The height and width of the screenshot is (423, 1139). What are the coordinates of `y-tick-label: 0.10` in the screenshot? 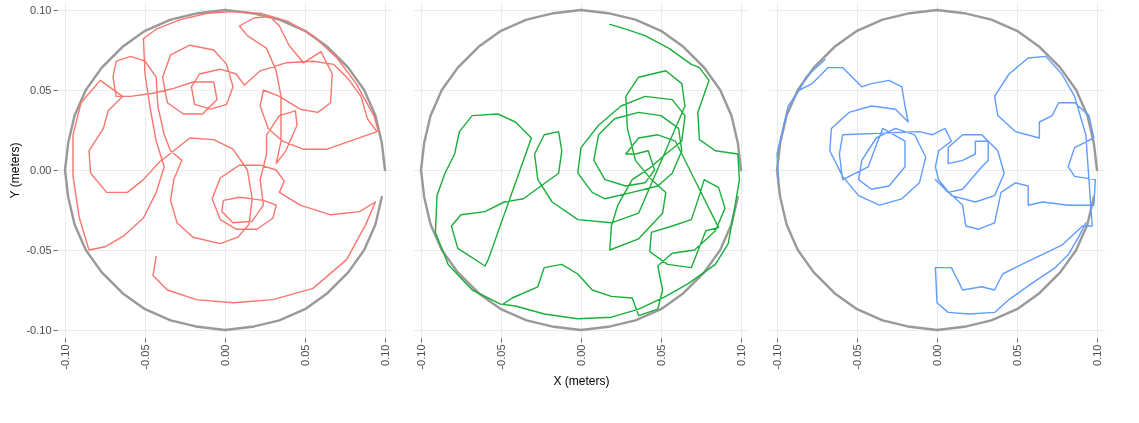 It's located at (41, 9).